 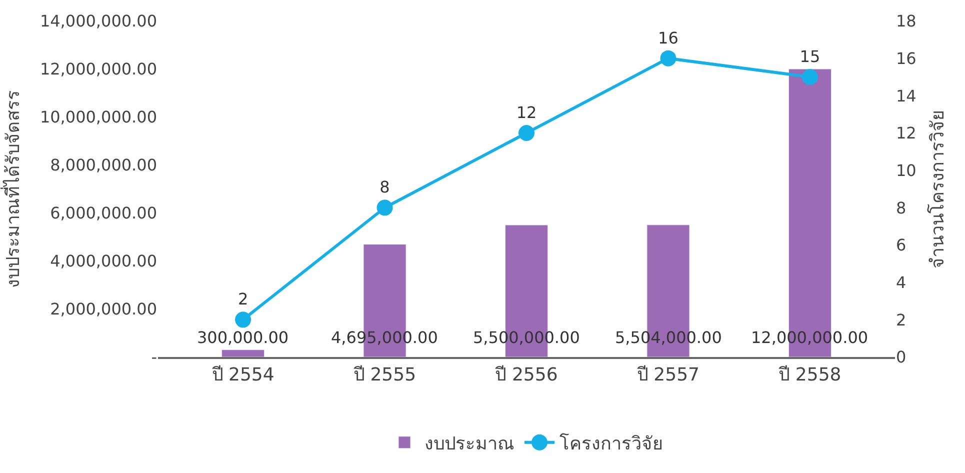 What do you see at coordinates (937, 189) in the screenshot?
I see `y2-axis-title: จำนวนโครงการวิจัย` at bounding box center [937, 189].